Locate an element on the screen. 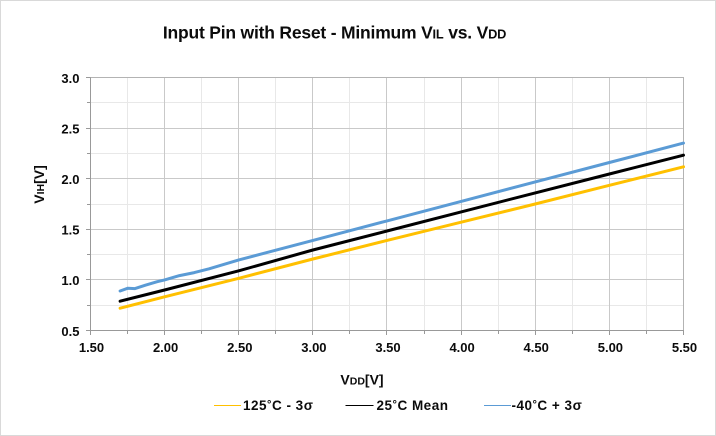 This screenshot has width=716, height=436. svg-text: 1.0 is located at coordinates (70, 280).